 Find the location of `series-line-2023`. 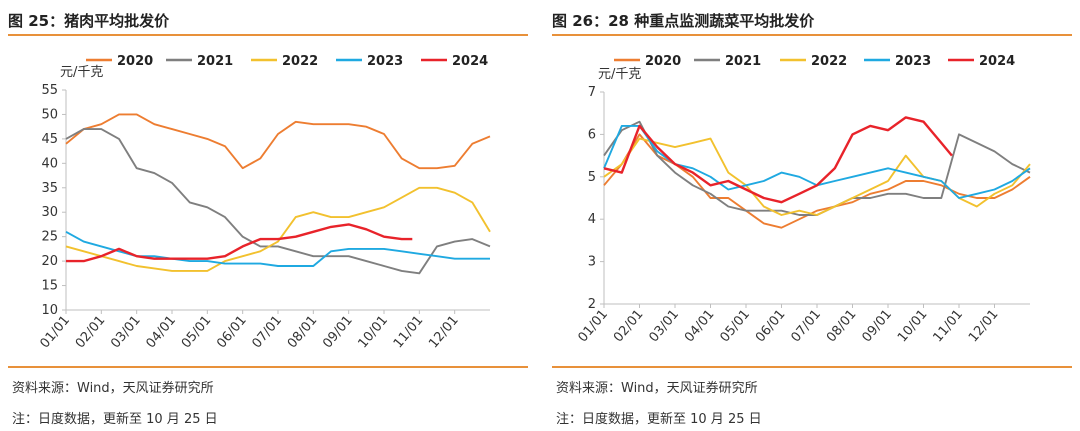

series-line-2023 is located at coordinates (817, 161).